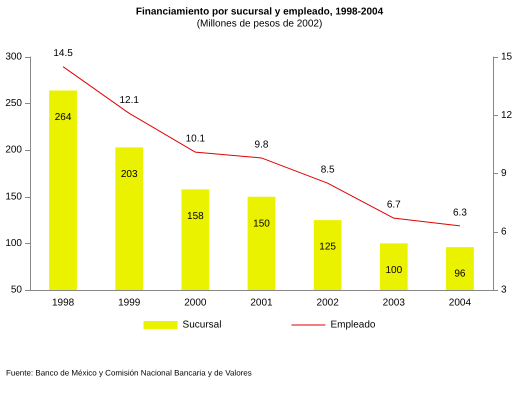 This screenshot has height=397, width=519. Describe the element at coordinates (202, 325) in the screenshot. I see `legend-label: Sucursal` at that location.